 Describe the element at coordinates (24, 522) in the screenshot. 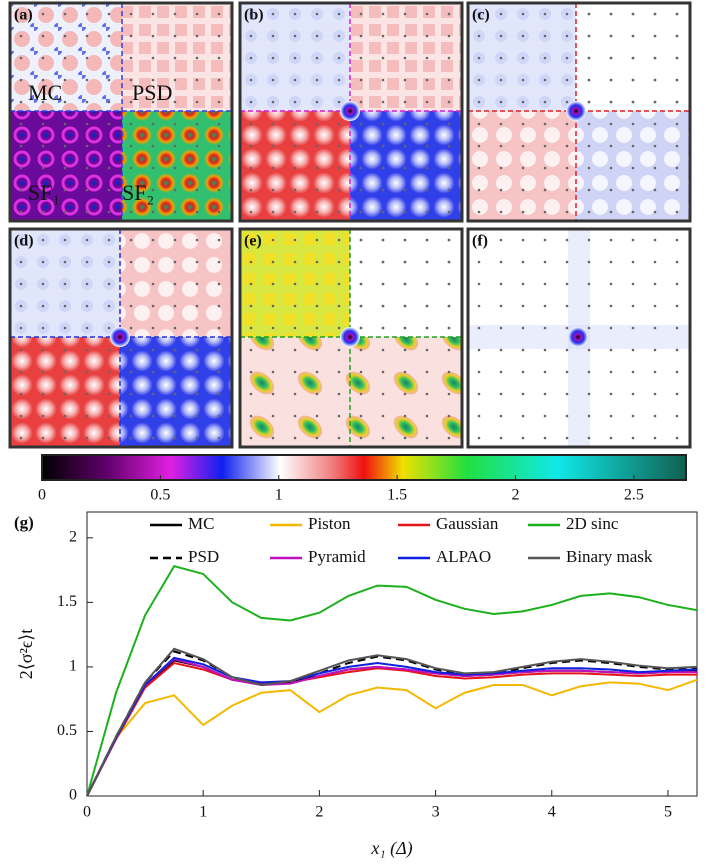

I see `panel-label: (g)` at that location.